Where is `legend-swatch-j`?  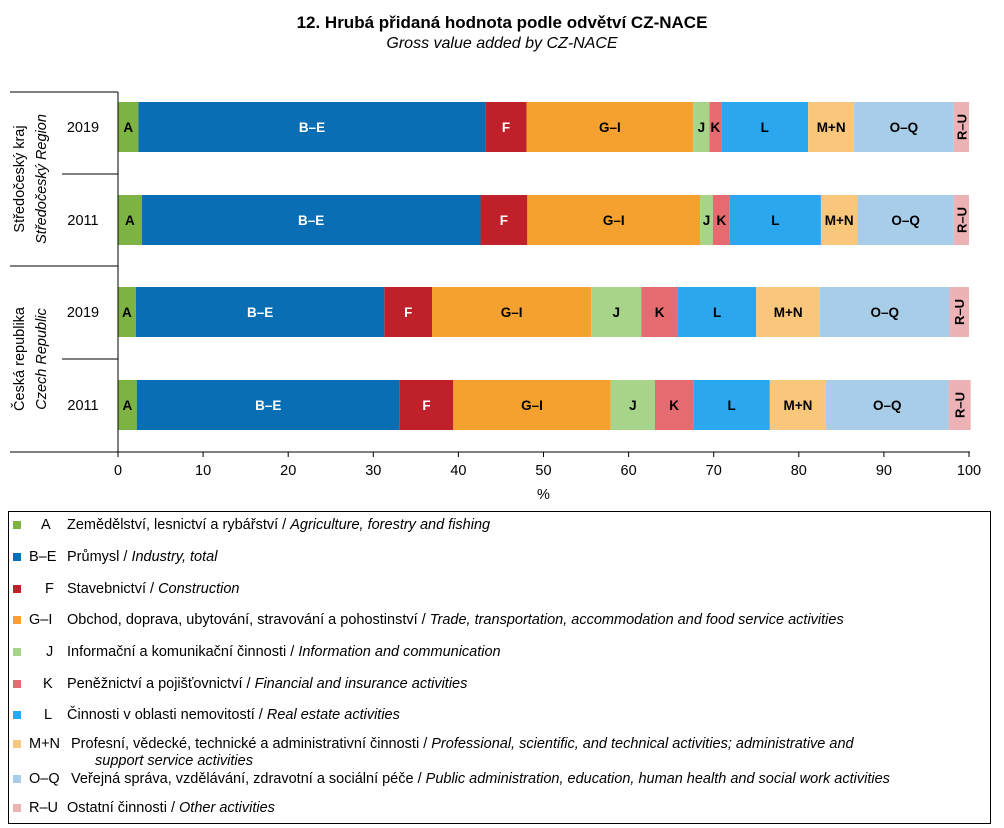 legend-swatch-j is located at coordinates (17, 652).